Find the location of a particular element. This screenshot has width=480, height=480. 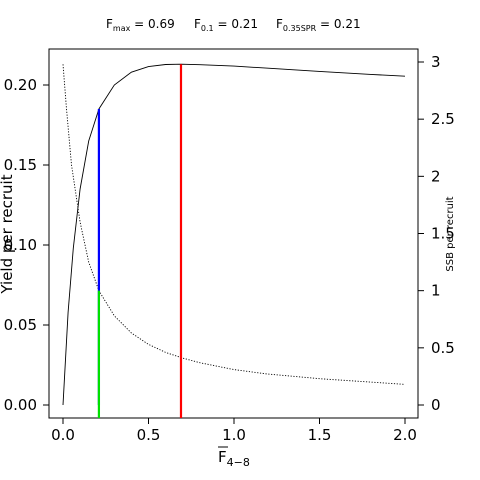

y-tick-label: 0.10 is located at coordinates (20, 245).